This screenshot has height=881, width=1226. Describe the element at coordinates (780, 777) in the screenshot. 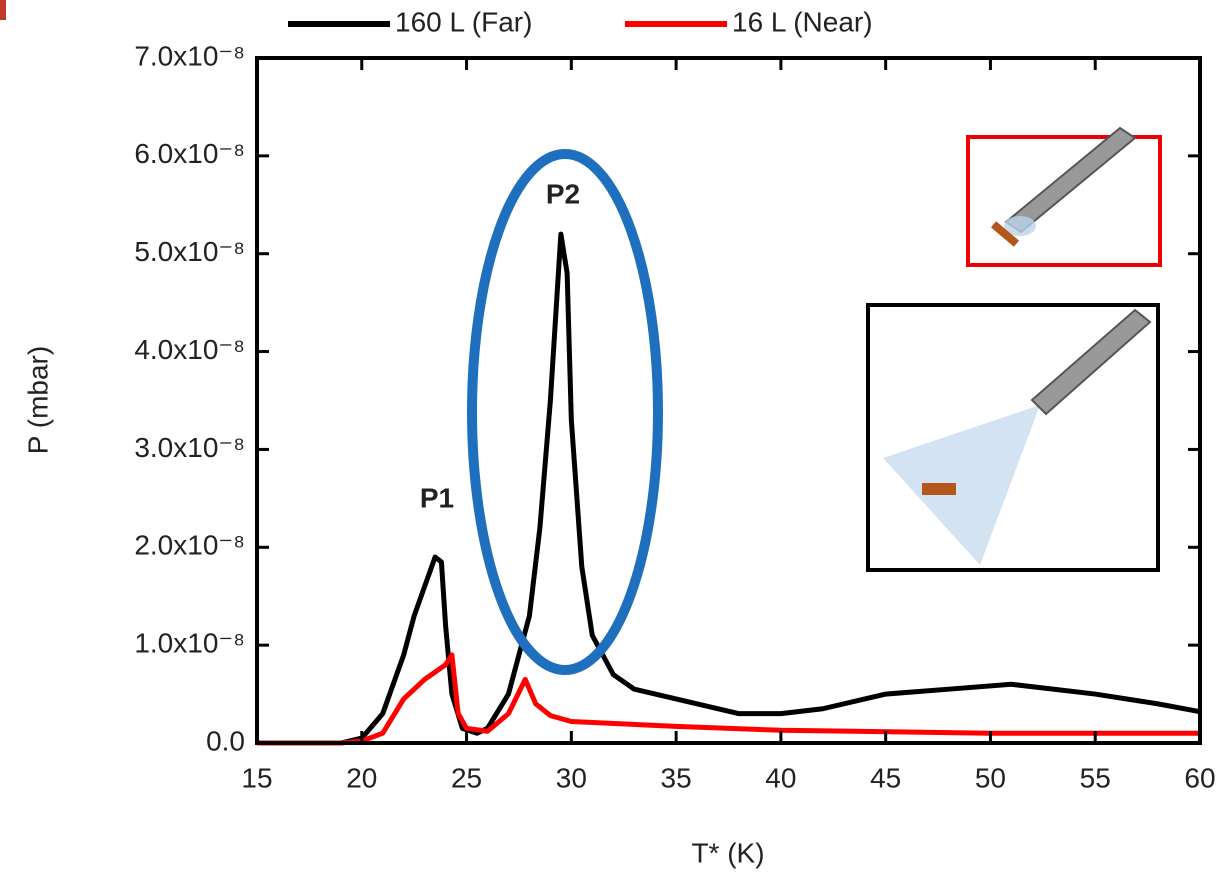

I see `x-tick-label: 40` at that location.